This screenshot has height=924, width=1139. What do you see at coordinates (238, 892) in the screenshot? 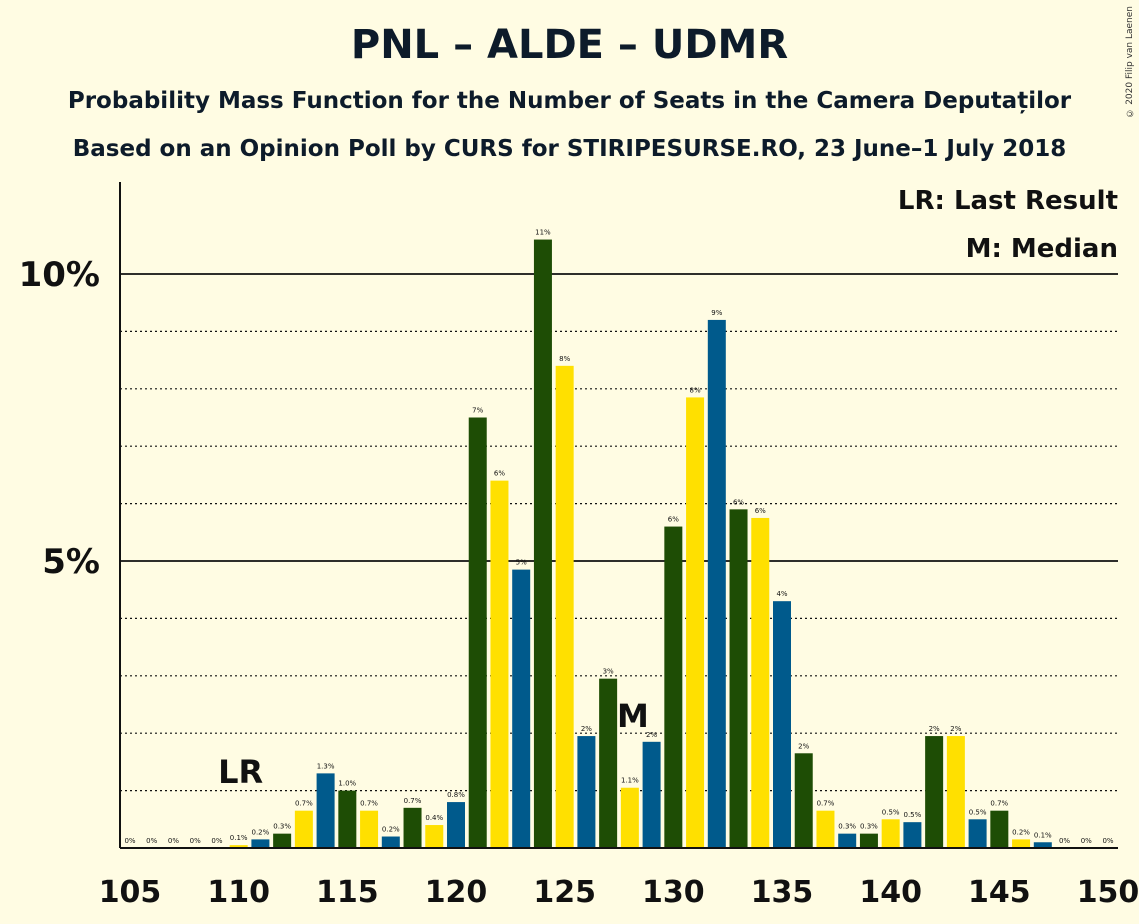
I see `x-tick-label: 110` at bounding box center [238, 892].